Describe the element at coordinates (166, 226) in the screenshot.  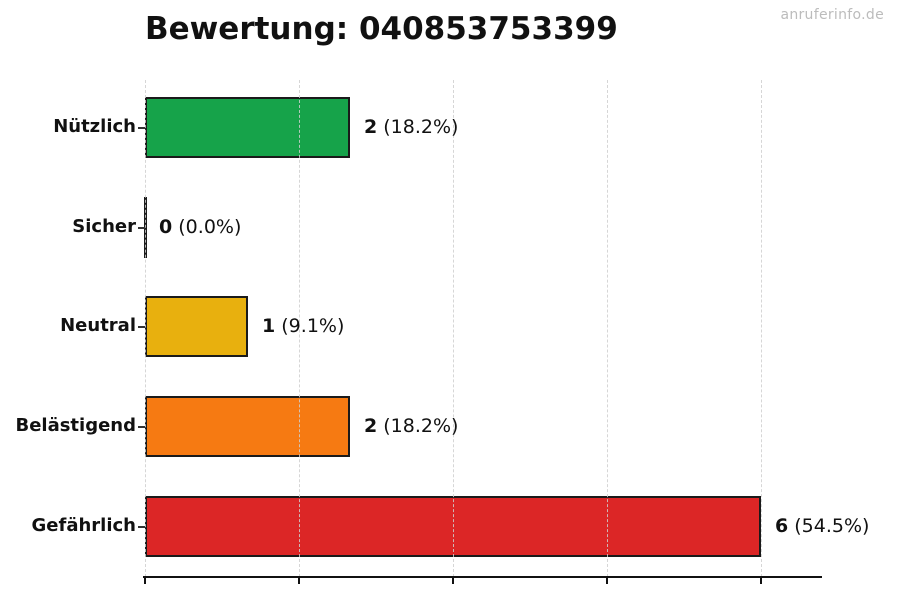
I see `value-count: 0` at that location.